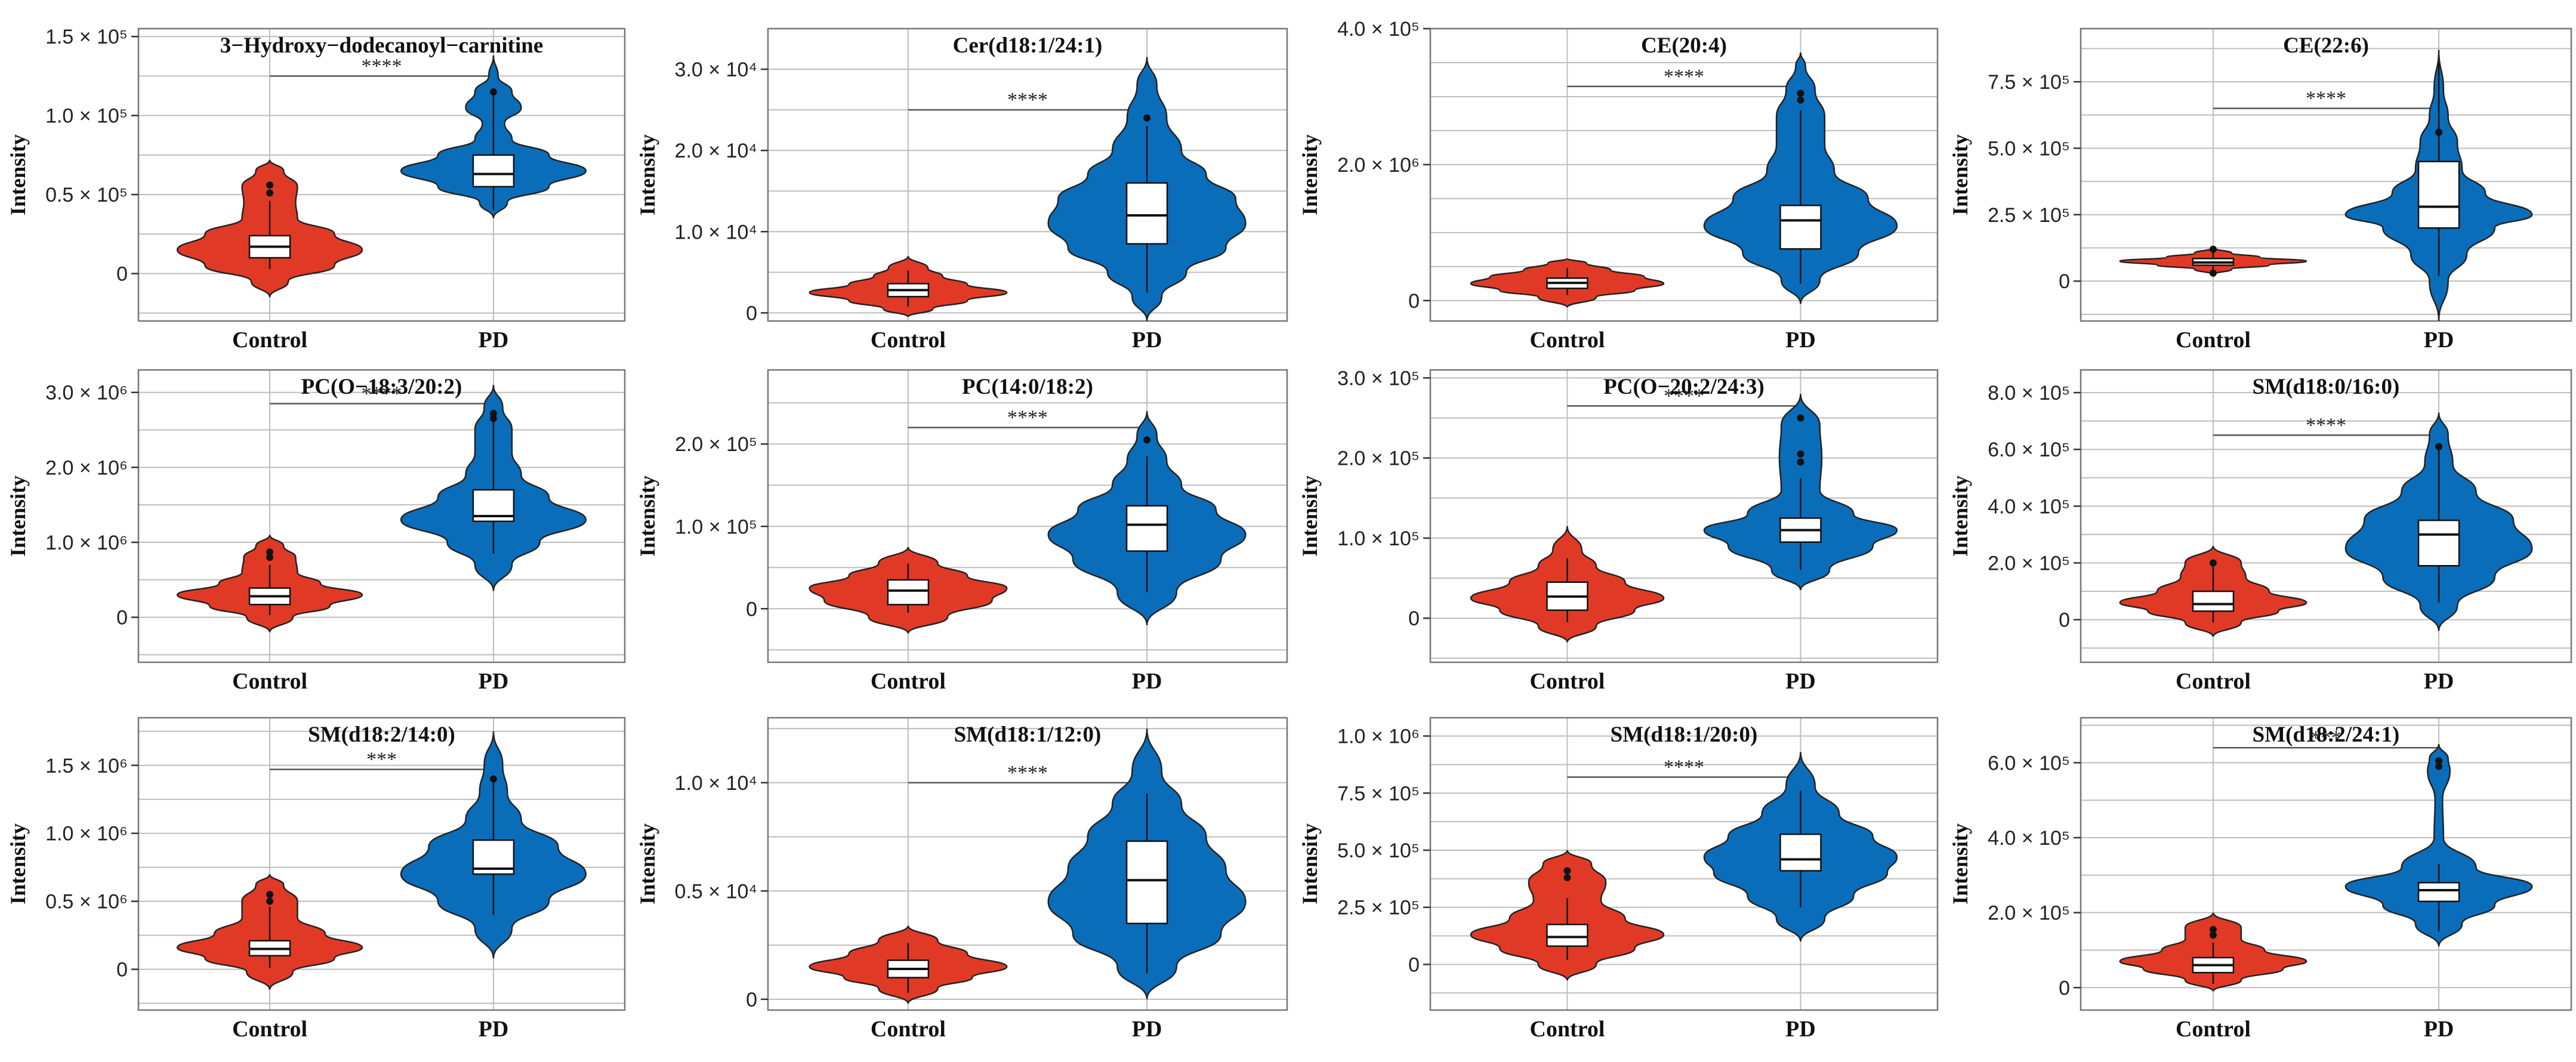 This screenshot has width=2576, height=1062. I want to click on panel-title: PC(14:0/18:2), so click(1027, 387).